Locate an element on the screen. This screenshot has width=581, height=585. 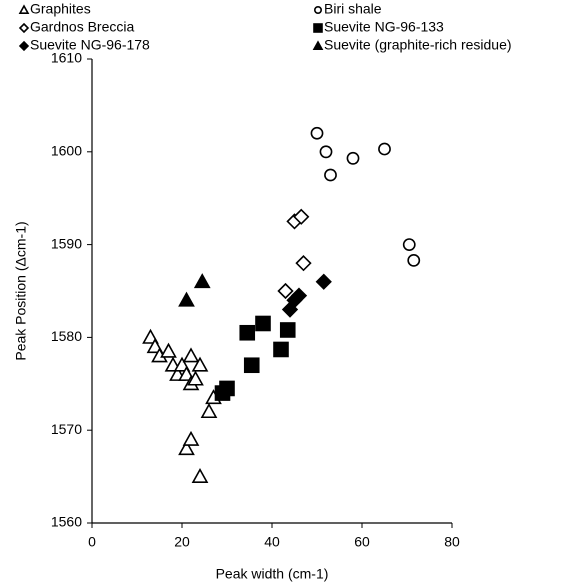
legend-label: Suevite NG-96-133 is located at coordinates (384, 27).